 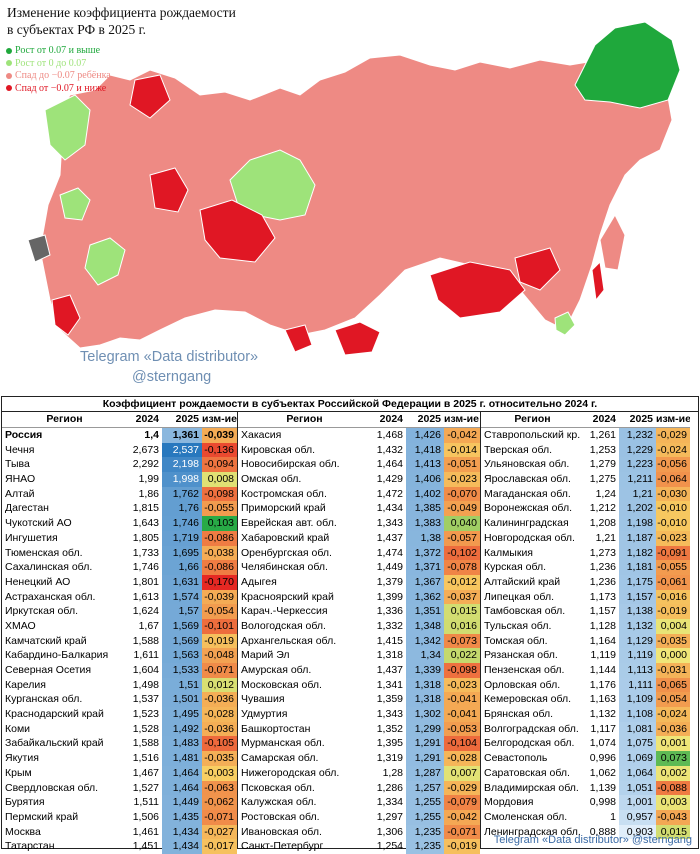 What do you see at coordinates (182, 817) in the screenshot?
I see `value-2025: 1,435` at bounding box center [182, 817].